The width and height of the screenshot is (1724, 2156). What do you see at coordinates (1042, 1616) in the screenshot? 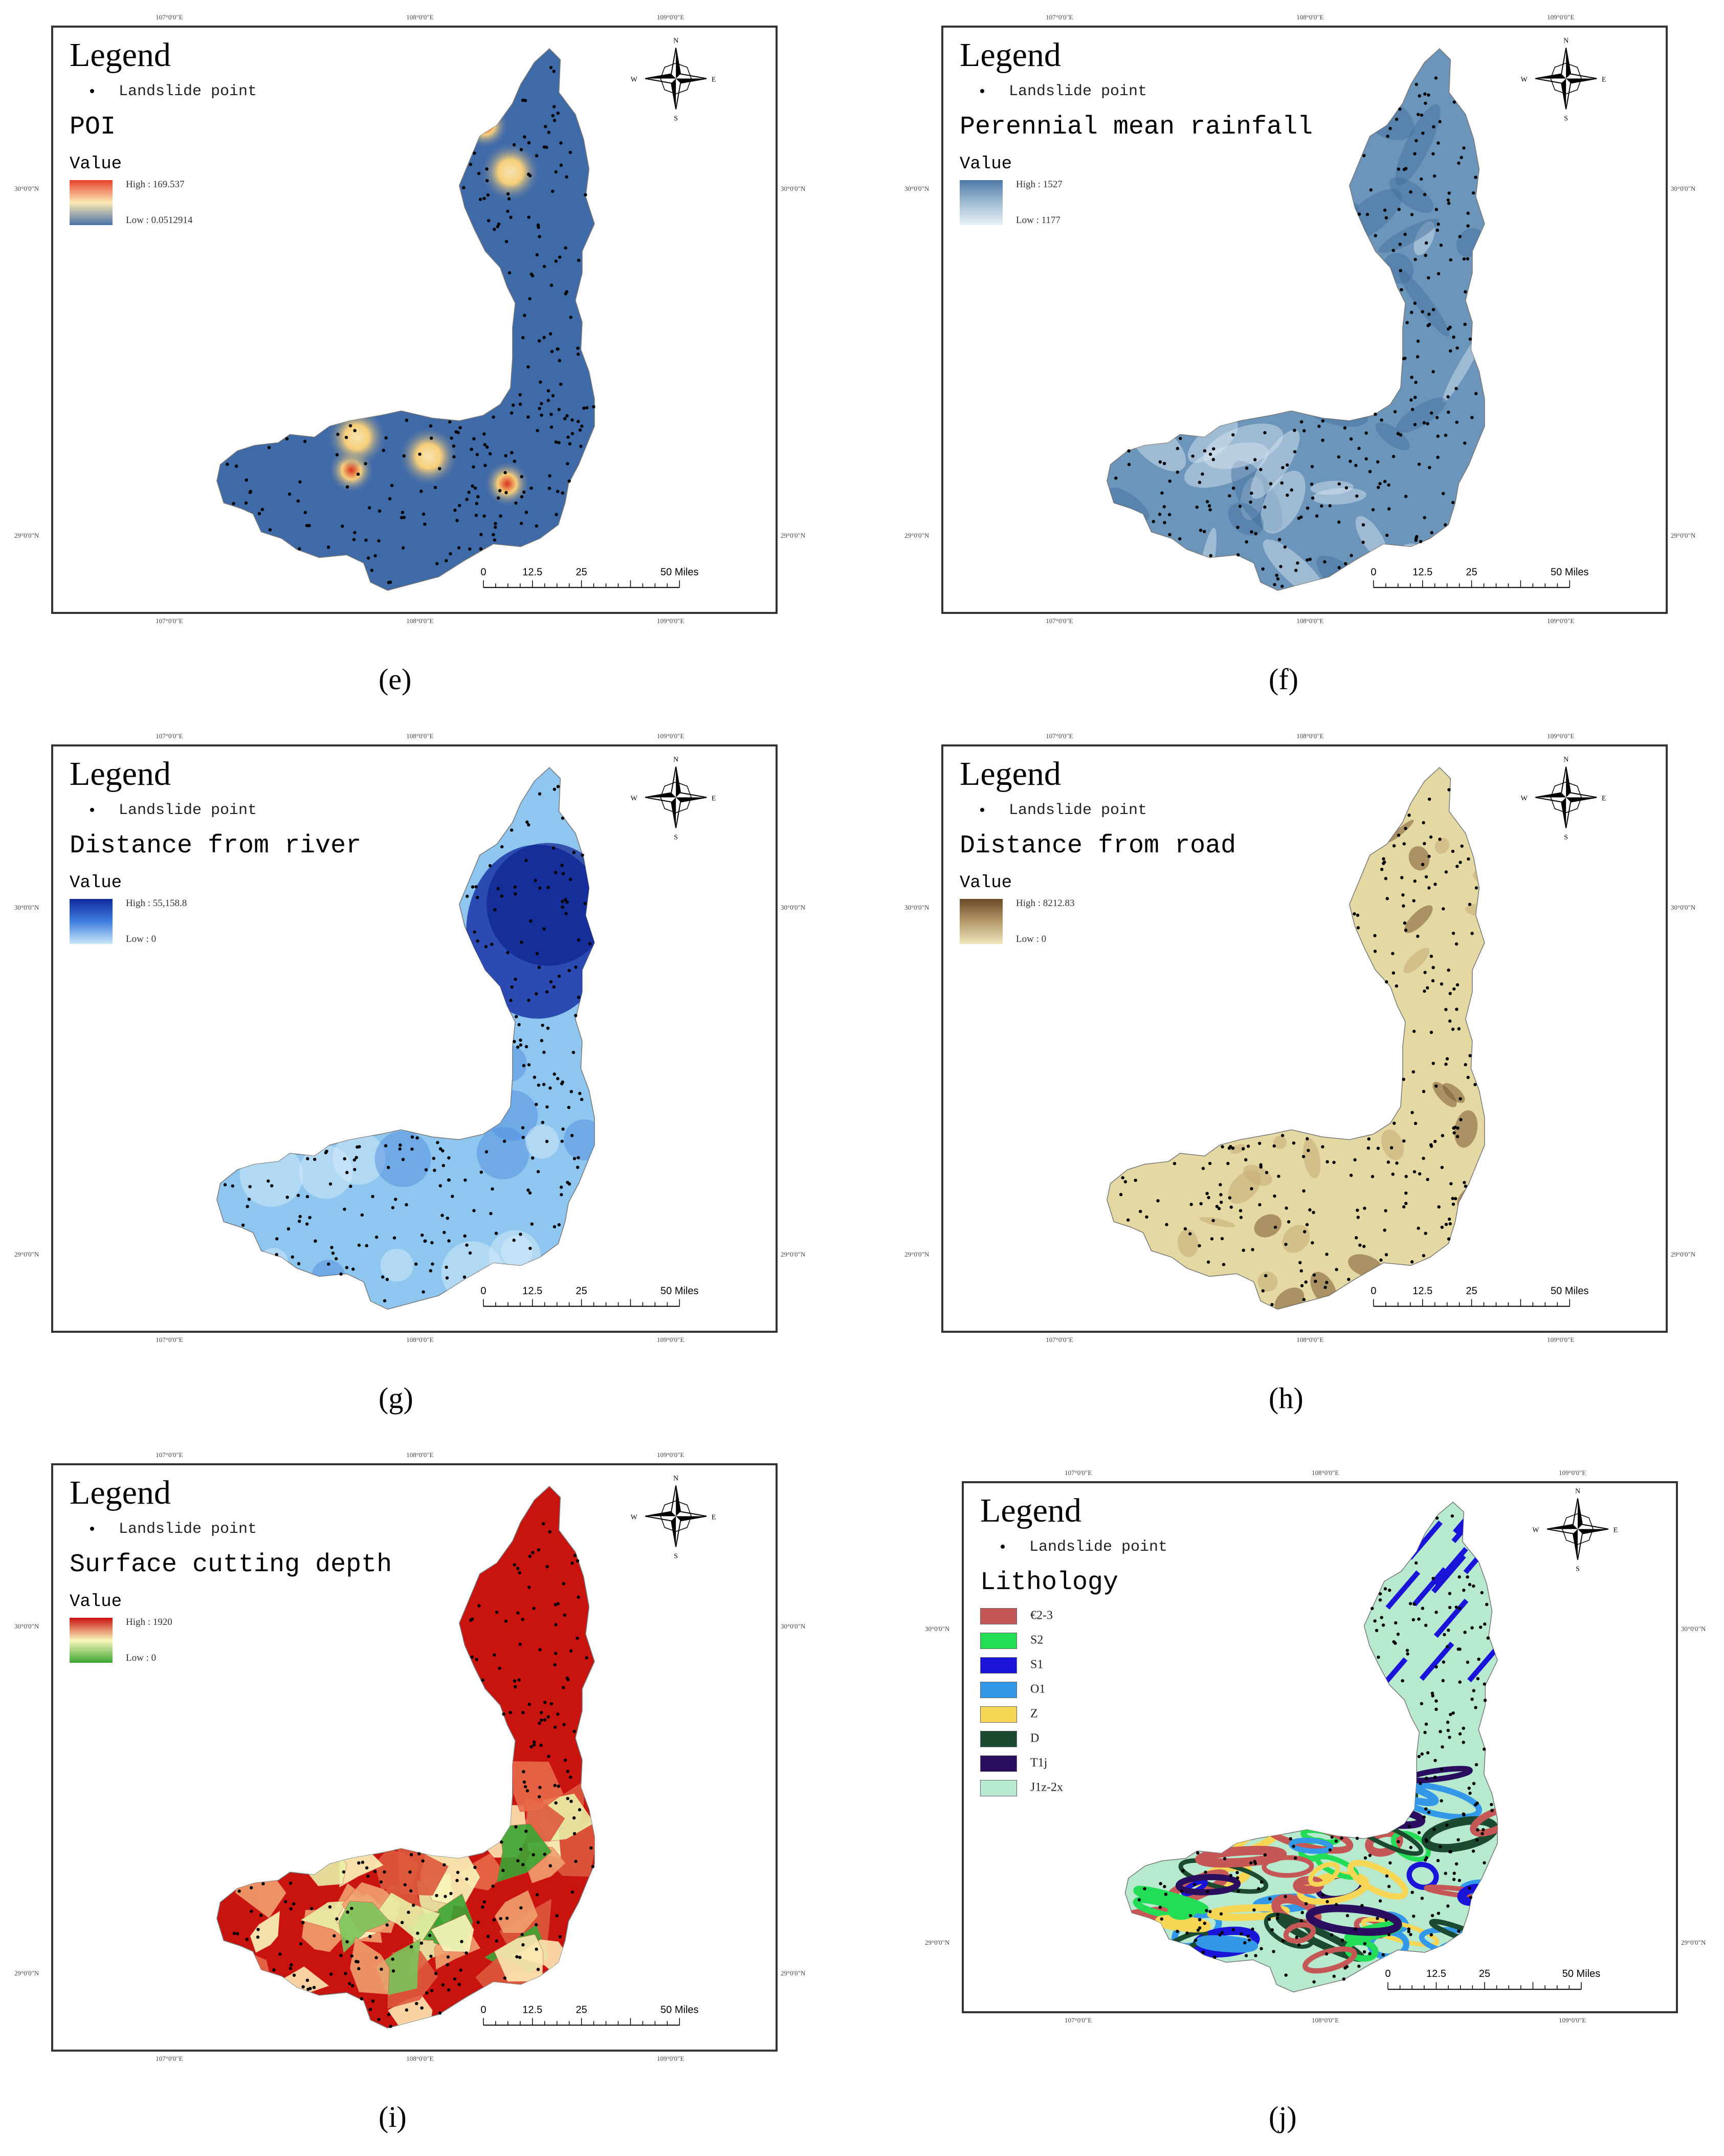
I see `class-label: €2-3` at bounding box center [1042, 1616].